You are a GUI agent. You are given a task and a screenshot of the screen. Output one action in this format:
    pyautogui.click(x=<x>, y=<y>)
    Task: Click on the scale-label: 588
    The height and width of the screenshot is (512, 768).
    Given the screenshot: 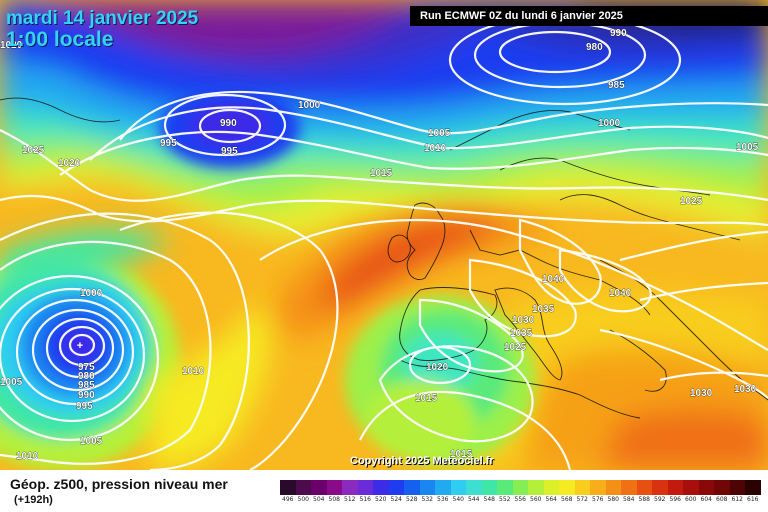 What is the action you would take?
    pyautogui.click(x=644, y=499)
    